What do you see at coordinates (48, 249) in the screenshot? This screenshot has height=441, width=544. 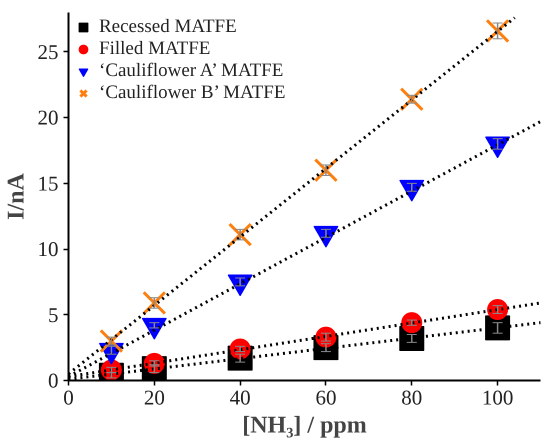 I see `y-tick-label: 10` at bounding box center [48, 249].